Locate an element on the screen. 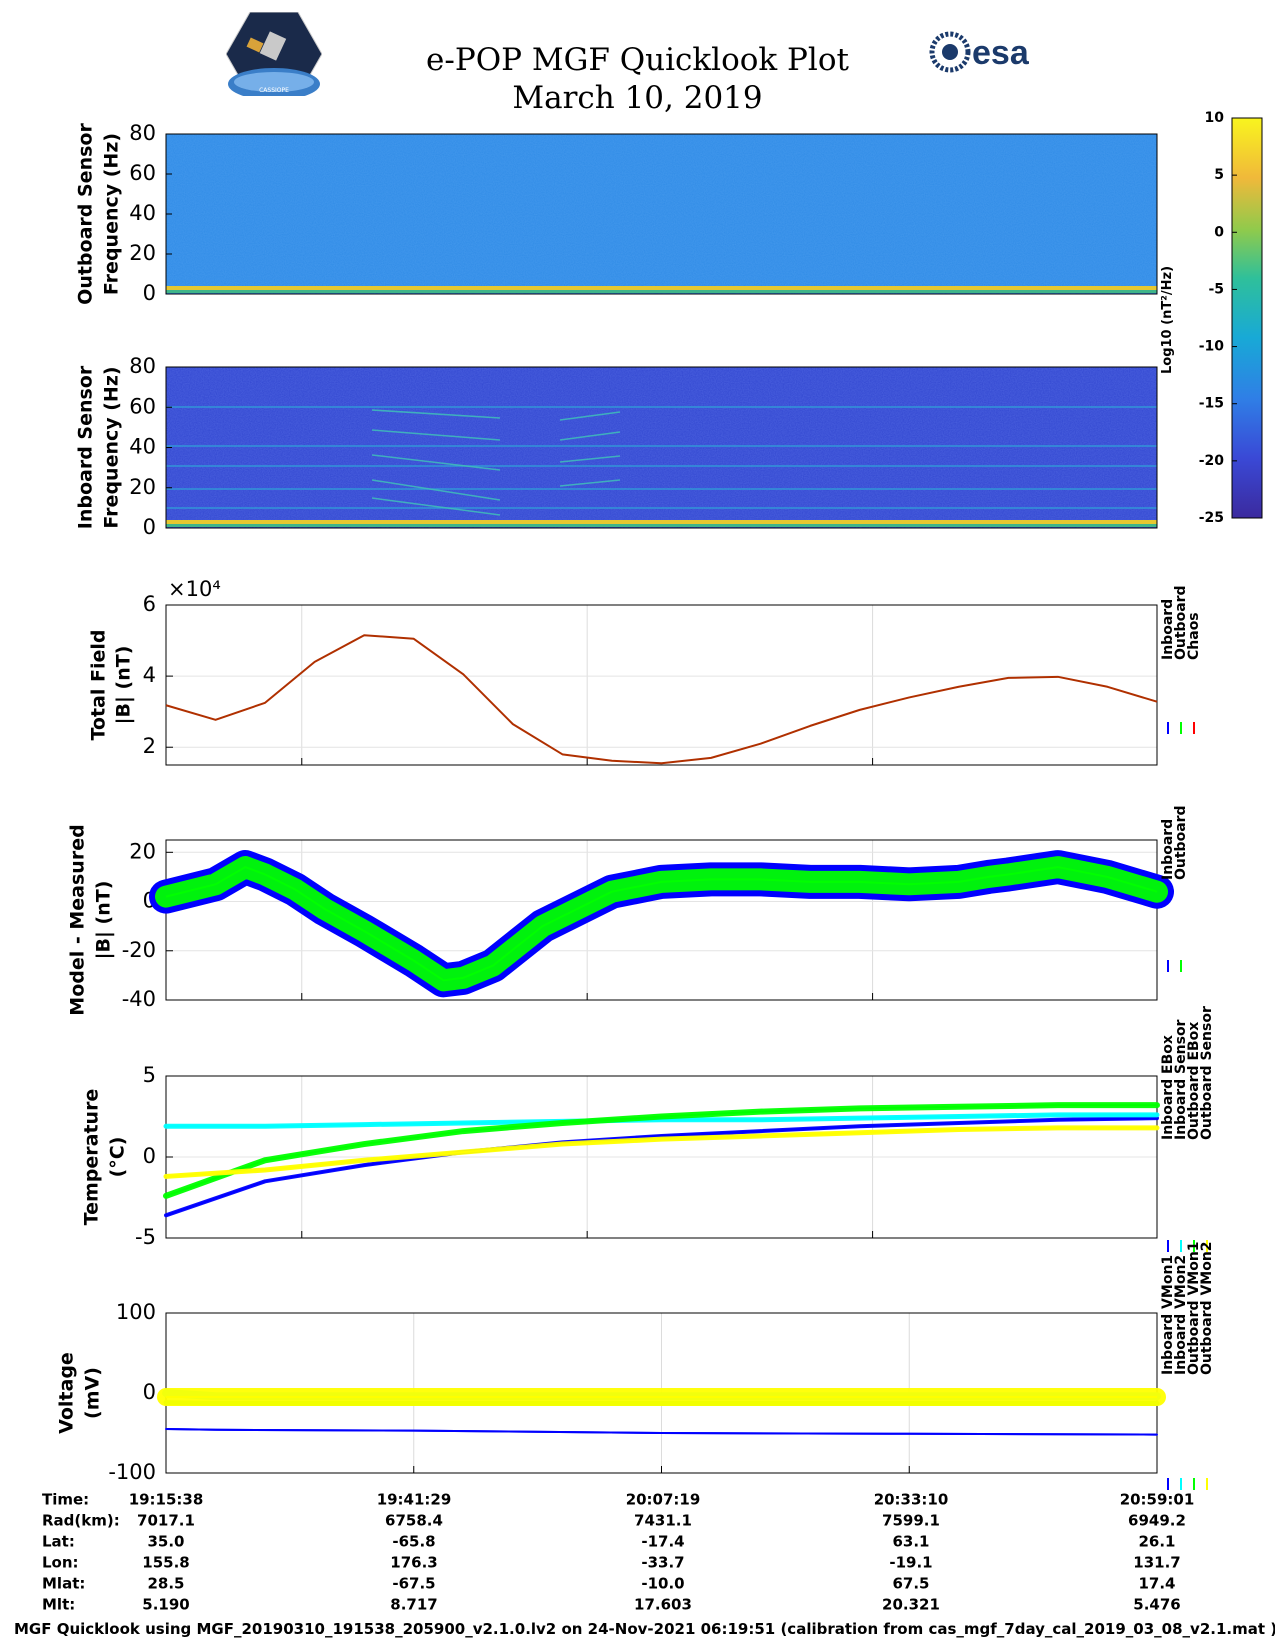 This screenshot has width=1275, height=1650. table-cell: -33.7 is located at coordinates (662, 1563).